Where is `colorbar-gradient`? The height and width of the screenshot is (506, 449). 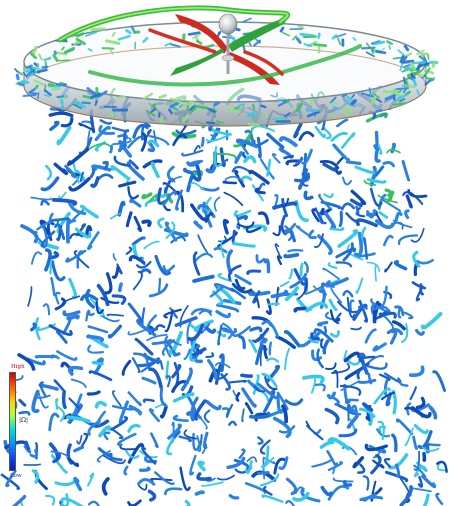 colorbar-gradient is located at coordinates (12, 421).